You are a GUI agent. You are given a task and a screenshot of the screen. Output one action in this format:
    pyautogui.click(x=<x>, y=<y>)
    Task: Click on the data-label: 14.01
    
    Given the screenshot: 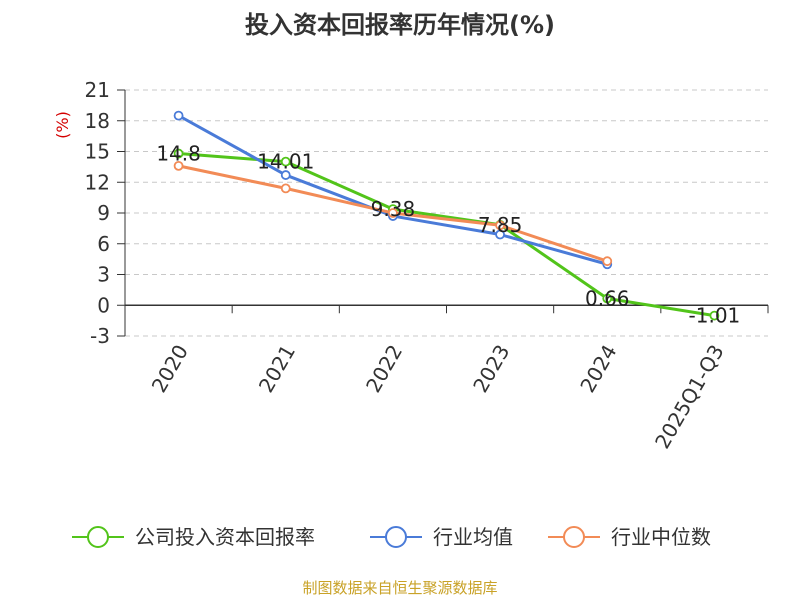 What is the action you would take?
    pyautogui.click(x=285, y=162)
    